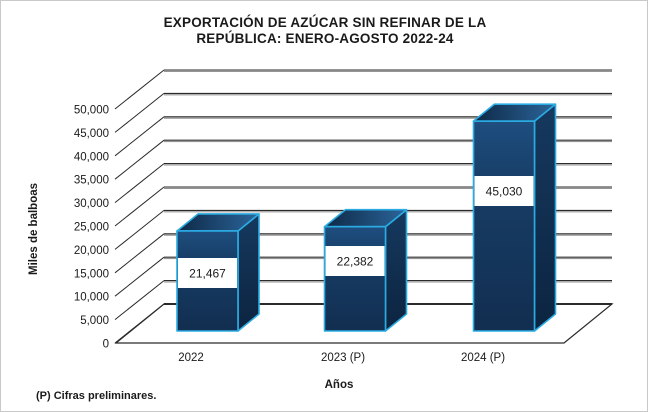 The image size is (648, 412). What do you see at coordinates (91, 181) in the screenshot?
I see `y-tick-label: 35,000` at bounding box center [91, 181].